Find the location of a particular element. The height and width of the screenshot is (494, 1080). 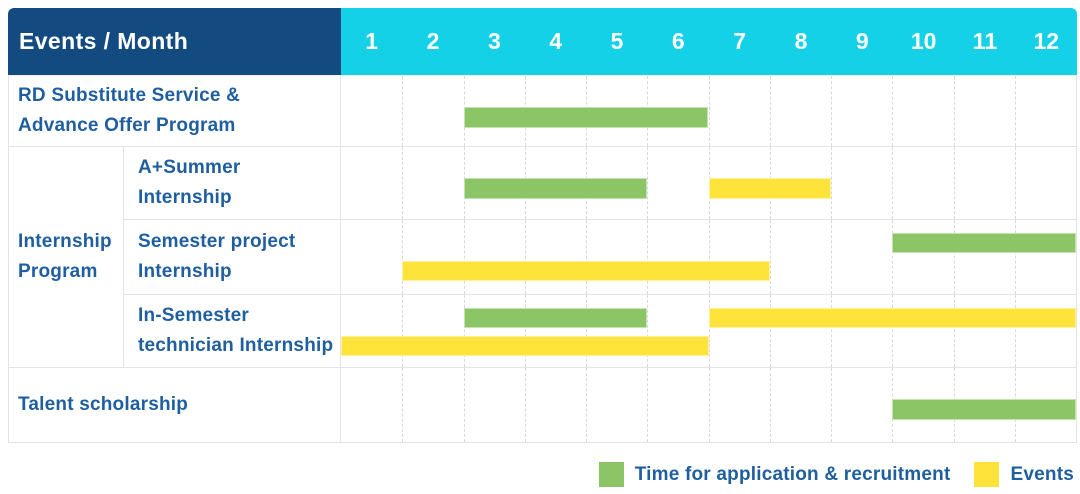

legend-swatch-events-icon is located at coordinates (987, 474).